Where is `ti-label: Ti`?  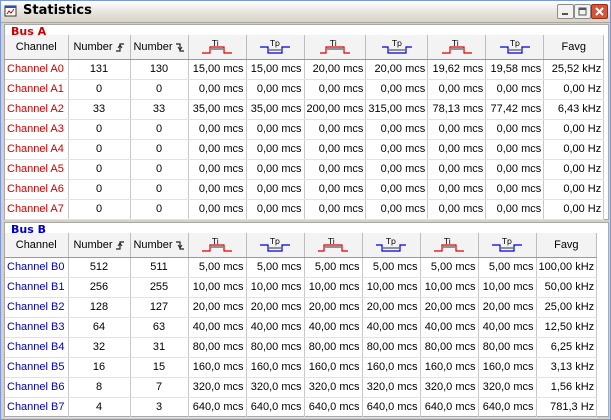
ti-label: Ti is located at coordinates (215, 43).